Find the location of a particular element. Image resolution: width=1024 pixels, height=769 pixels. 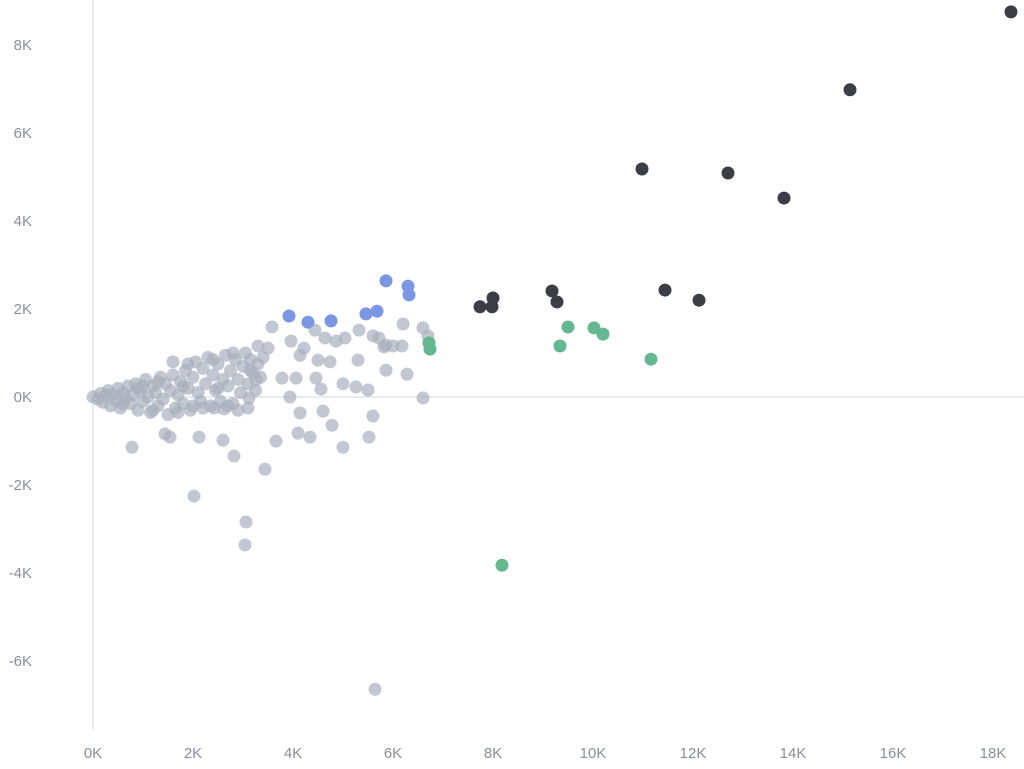

x-tick-label: 14K is located at coordinates (793, 753).